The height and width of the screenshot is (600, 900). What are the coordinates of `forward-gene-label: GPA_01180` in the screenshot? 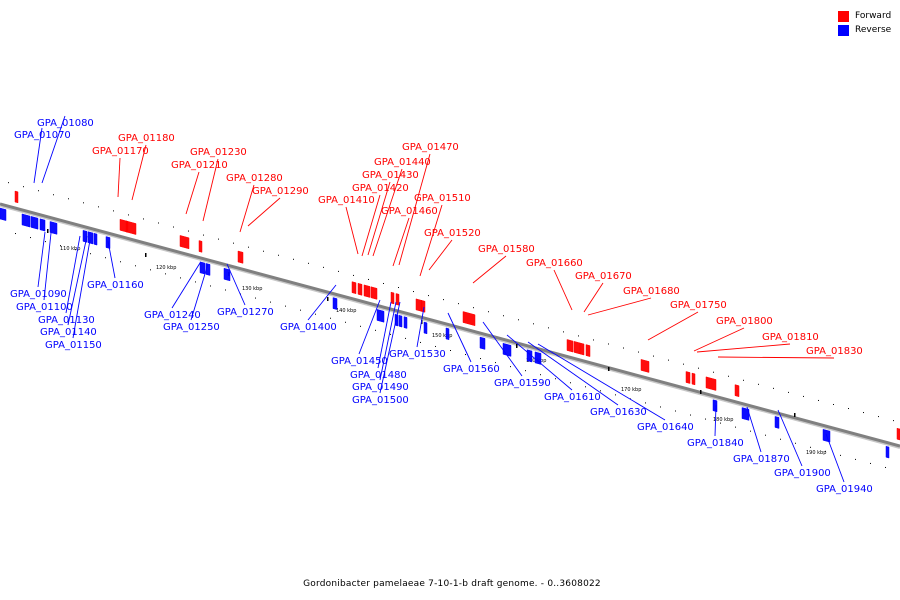 It's located at (146, 138).